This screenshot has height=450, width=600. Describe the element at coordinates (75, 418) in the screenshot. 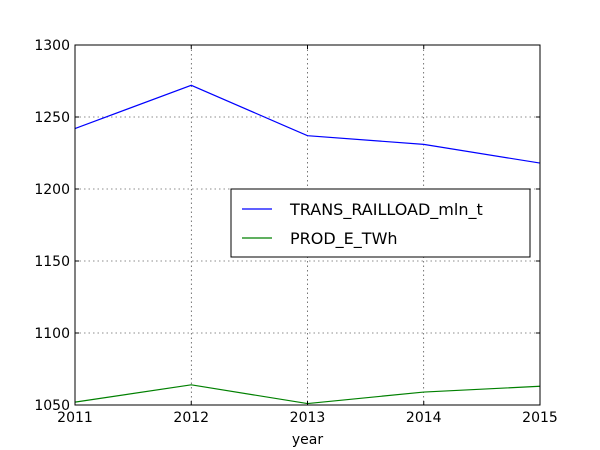

I see `x-tick-label: 2011` at that location.